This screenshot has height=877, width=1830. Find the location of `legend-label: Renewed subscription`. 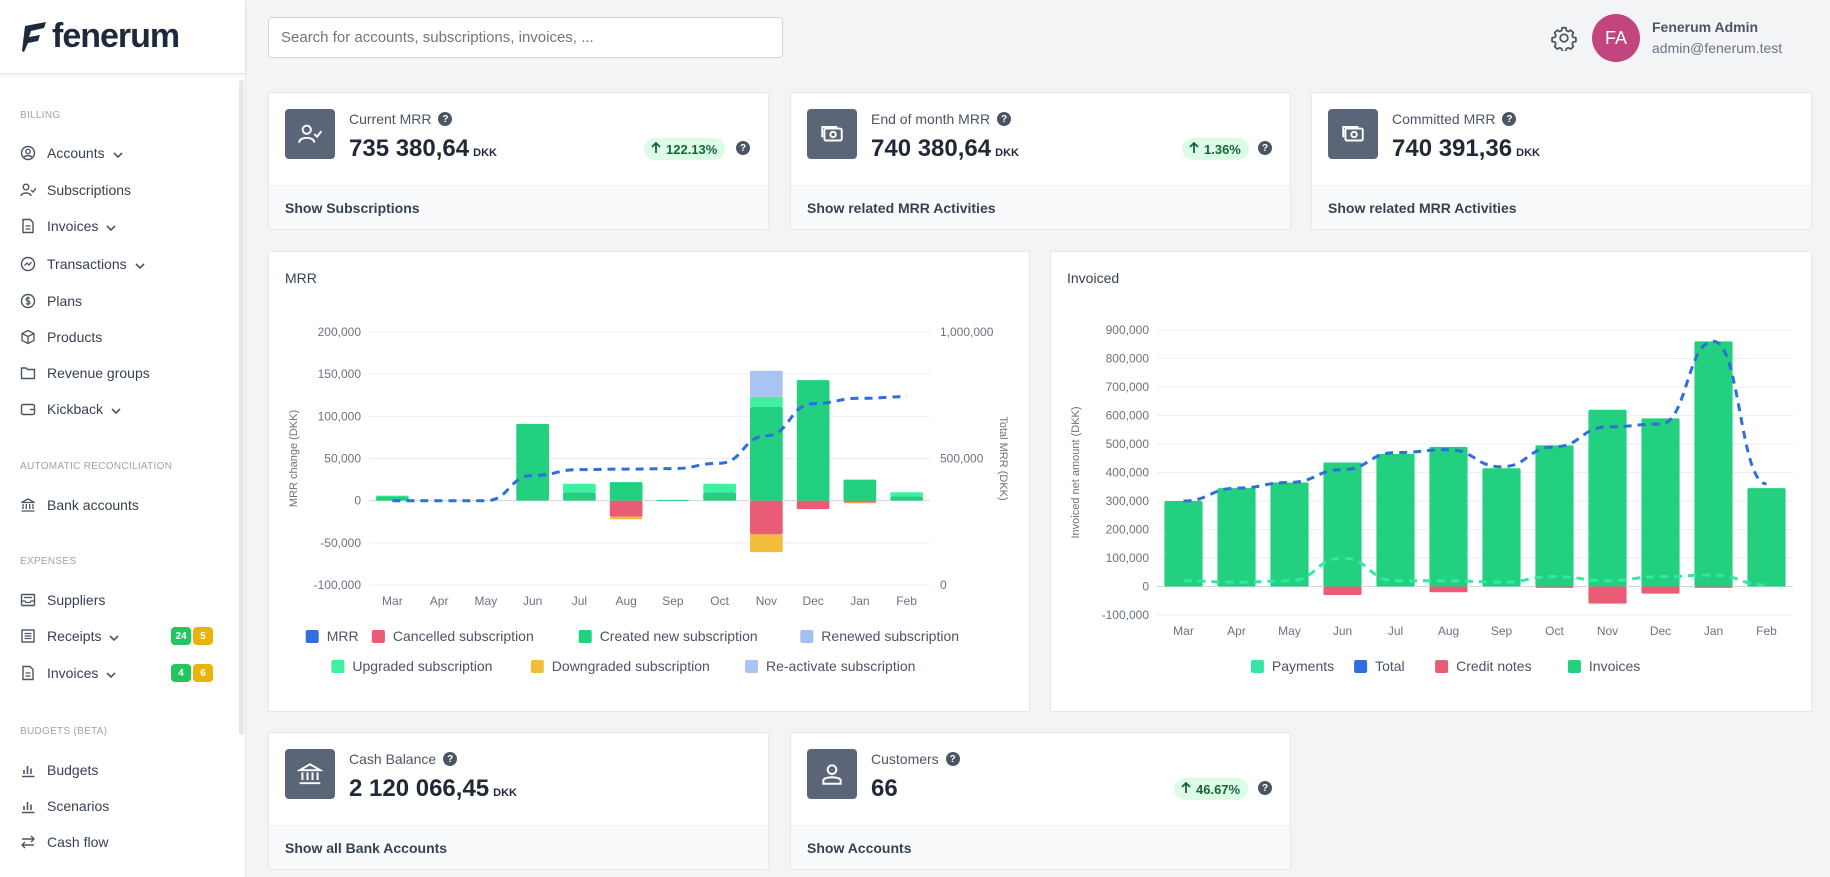

legend-label: Renewed subscription is located at coordinates (890, 636).